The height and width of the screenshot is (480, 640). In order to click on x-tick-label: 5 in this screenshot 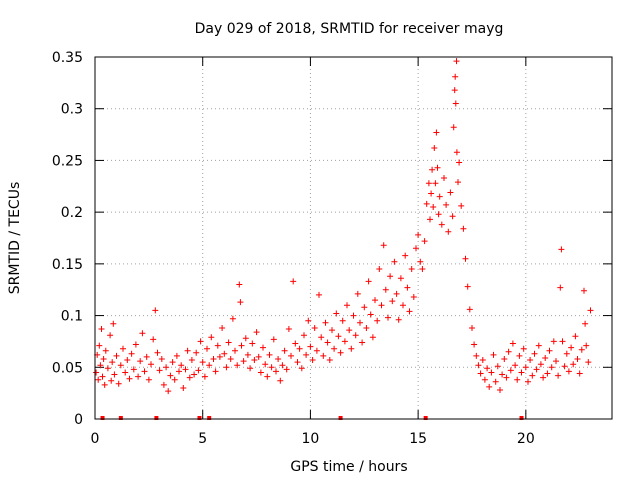, I will do `click(202, 439)`.